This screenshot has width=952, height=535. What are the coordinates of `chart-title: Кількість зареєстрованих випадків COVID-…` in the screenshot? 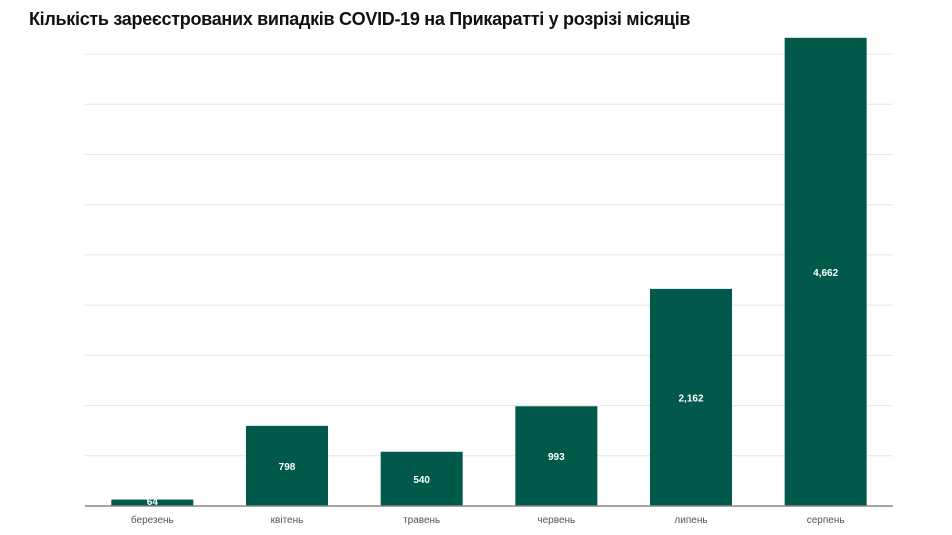 It's located at (360, 19).